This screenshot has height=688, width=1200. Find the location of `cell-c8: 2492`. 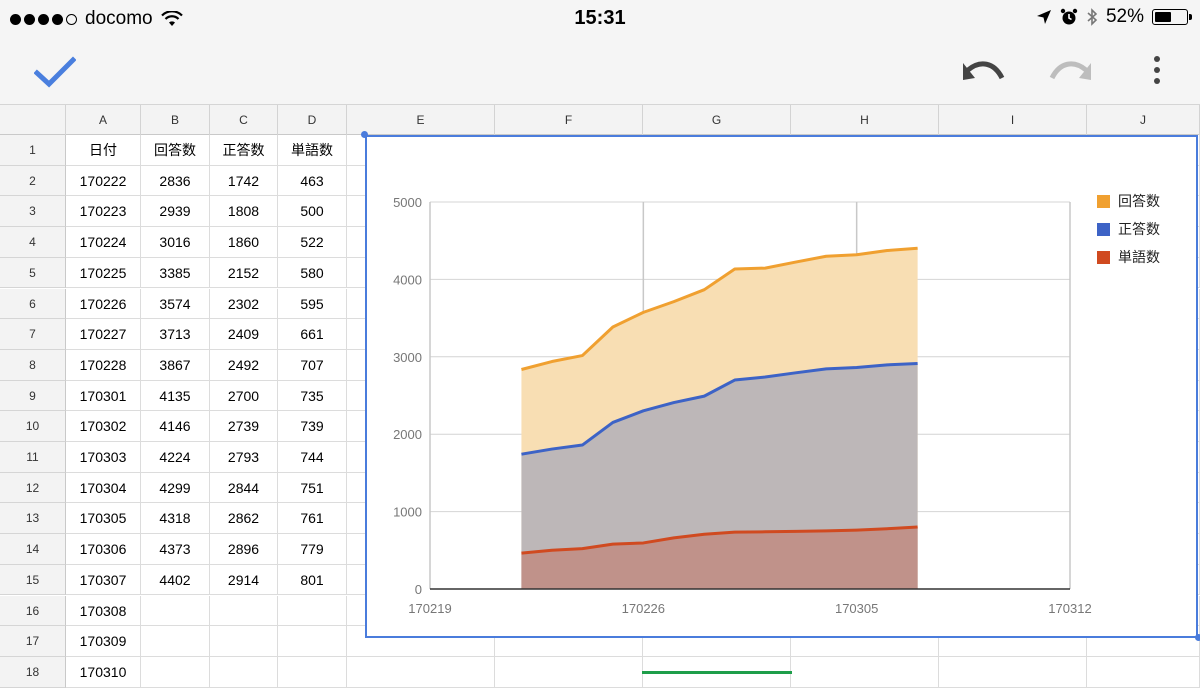

cell-c8: 2492 is located at coordinates (244, 365).